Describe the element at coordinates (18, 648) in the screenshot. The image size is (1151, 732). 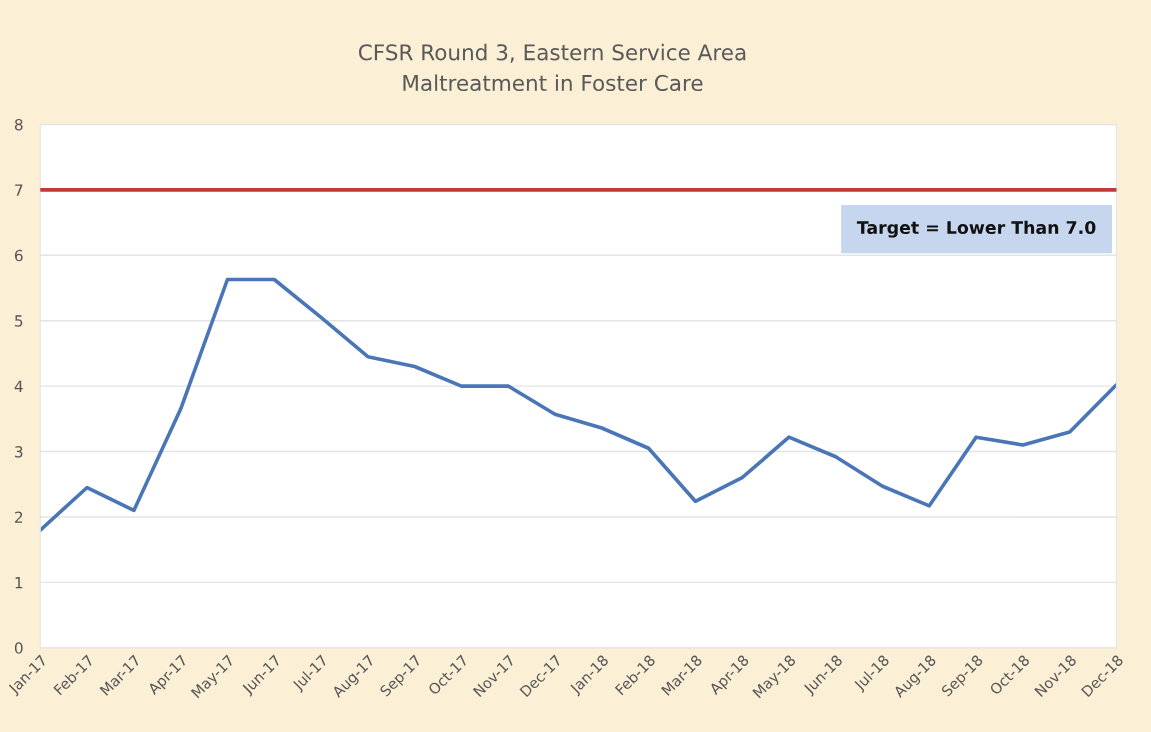
I see `y-tick-label: 0` at that location.